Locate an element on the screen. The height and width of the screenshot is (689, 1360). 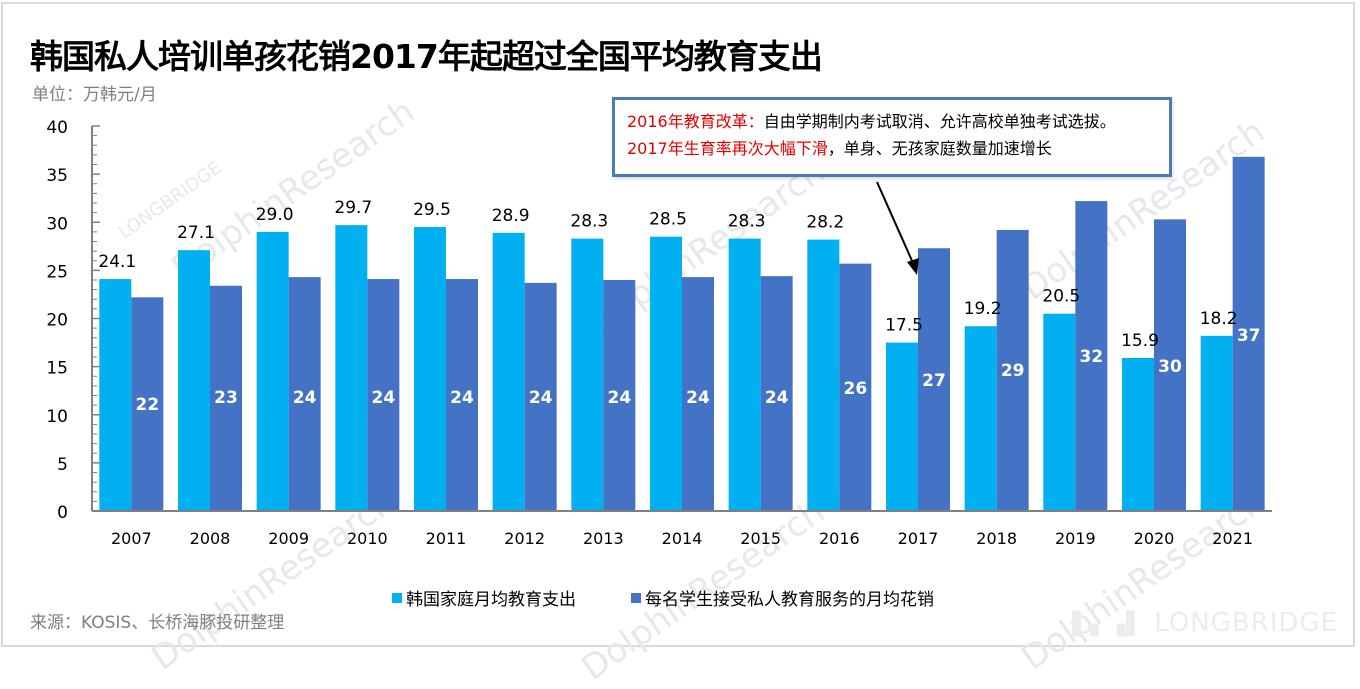
callout-line-1: 2016年教育改革：自由学期制内考试取消、允许高校单独考试选拔。 is located at coordinates (892, 121).